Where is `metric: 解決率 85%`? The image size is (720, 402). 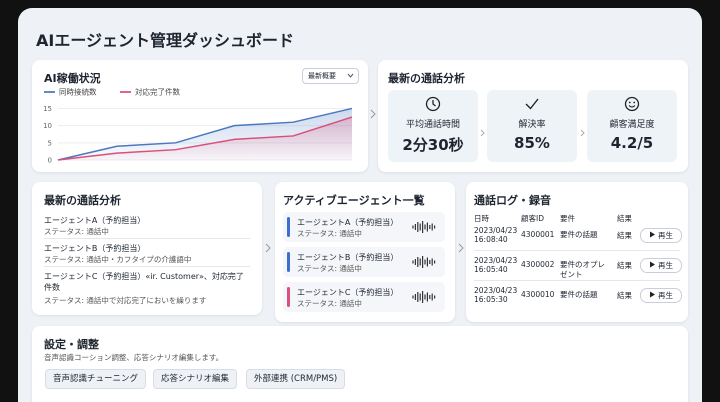 metric: 解決率 85% is located at coordinates (532, 126).